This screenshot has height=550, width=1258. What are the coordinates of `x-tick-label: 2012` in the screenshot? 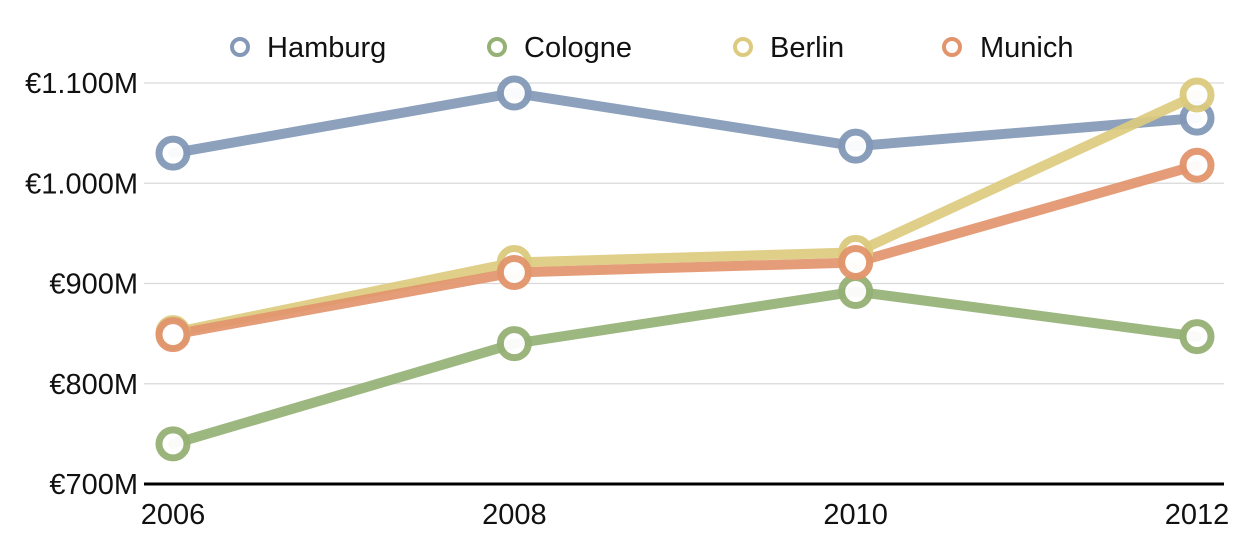 It's located at (1197, 515).